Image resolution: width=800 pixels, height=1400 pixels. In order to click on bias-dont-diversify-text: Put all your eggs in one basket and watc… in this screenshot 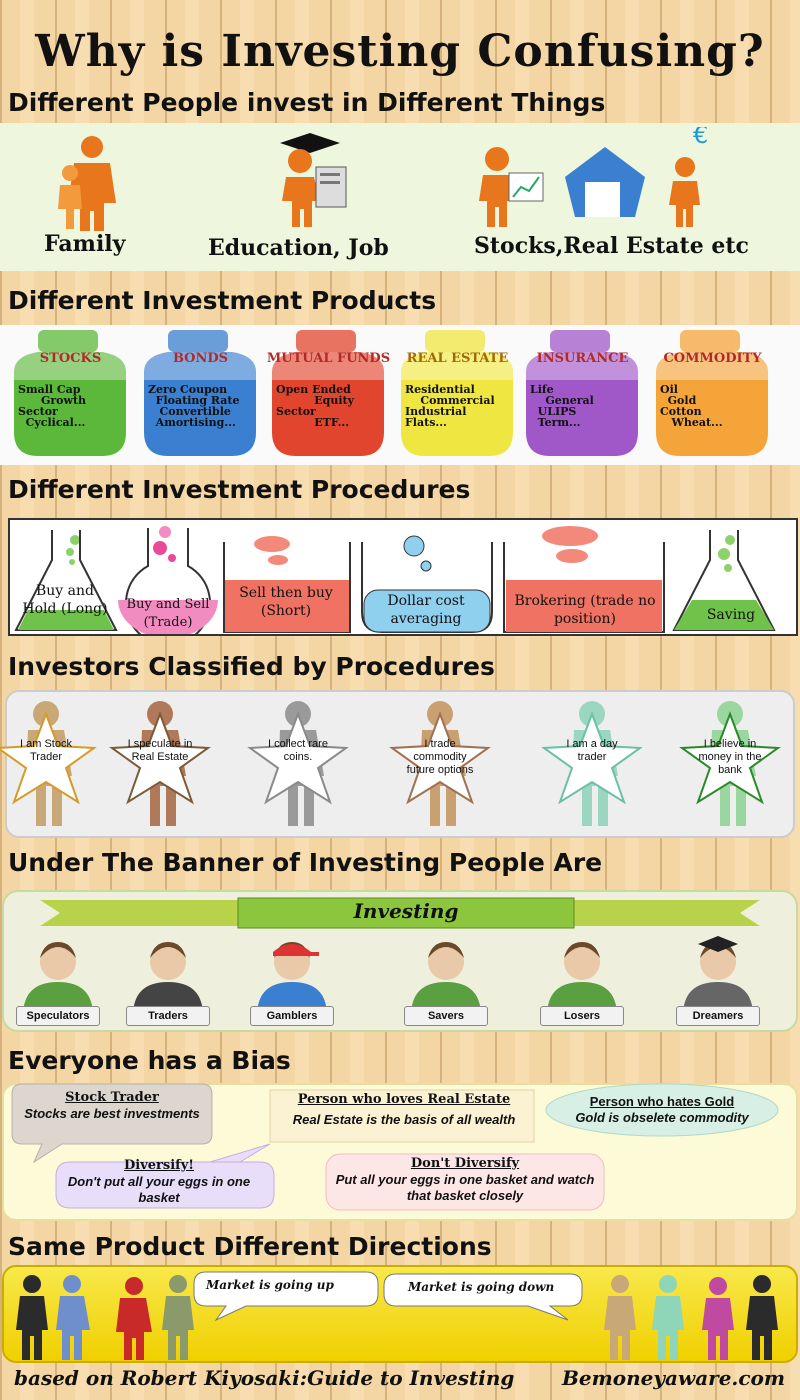, I will do `click(465, 1187)`.